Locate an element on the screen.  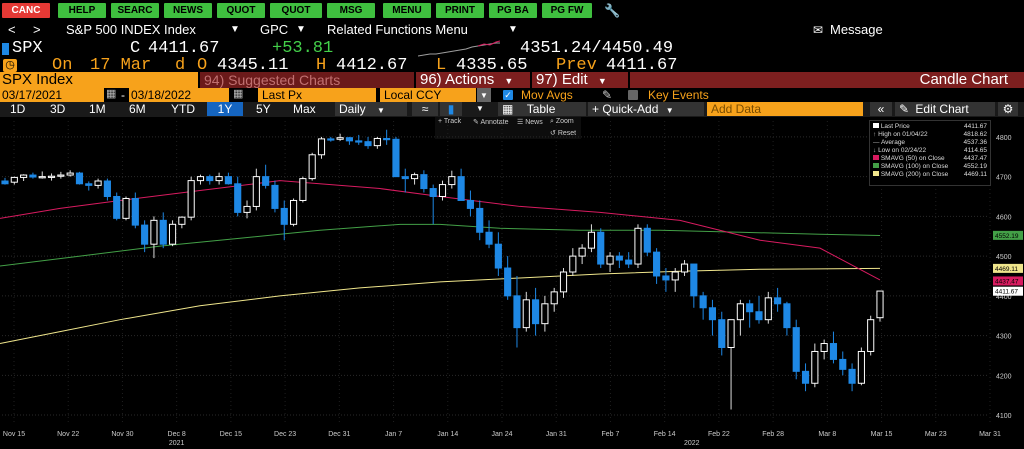
legend-high-value: 4818.62 is located at coordinates (975, 134).